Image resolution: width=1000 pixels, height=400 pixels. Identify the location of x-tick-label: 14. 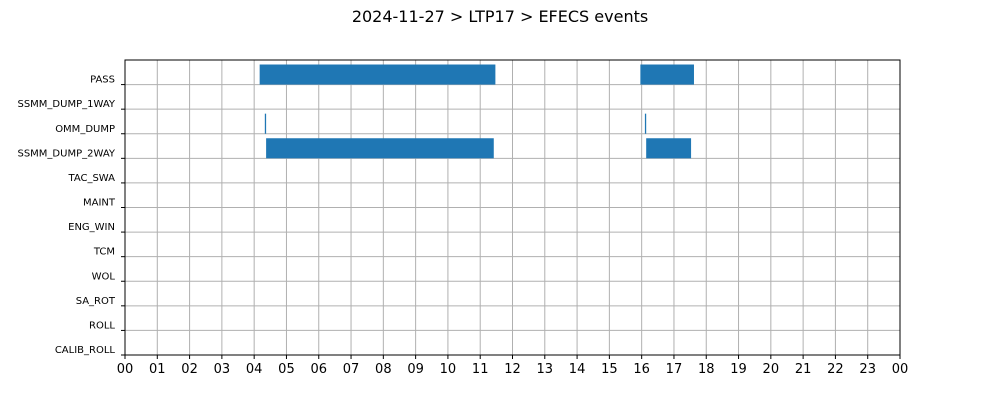
(577, 369).